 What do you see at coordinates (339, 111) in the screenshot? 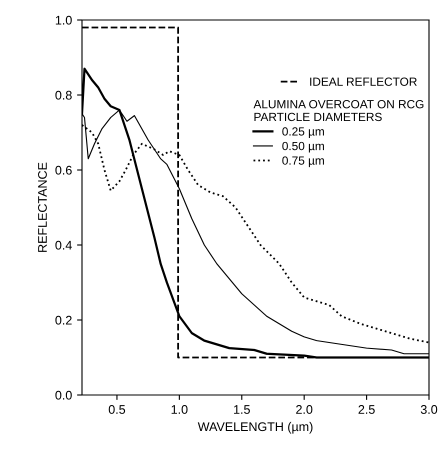
I see `legend-title: ALUMINA OVERCOAT ON RCG PARTICLE DIAMETERS` at bounding box center [339, 111].